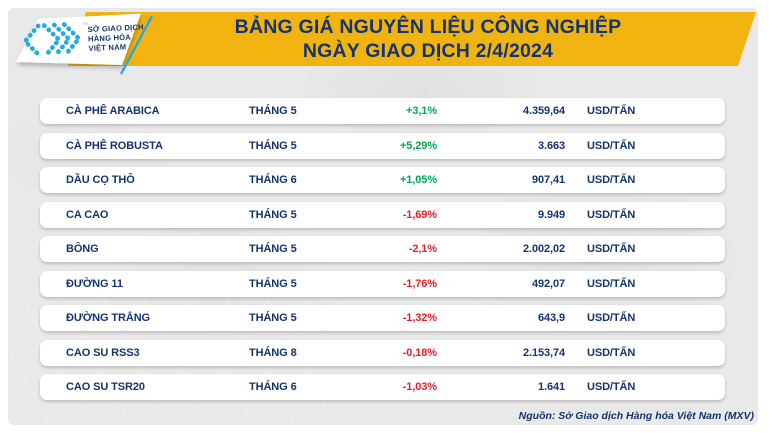 Image resolution: width=770 pixels, height=433 pixels. Describe the element at coordinates (428, 50) in the screenshot. I see `title-line-2: NGÀY GIAO DỊCH 2/4/2024` at that location.